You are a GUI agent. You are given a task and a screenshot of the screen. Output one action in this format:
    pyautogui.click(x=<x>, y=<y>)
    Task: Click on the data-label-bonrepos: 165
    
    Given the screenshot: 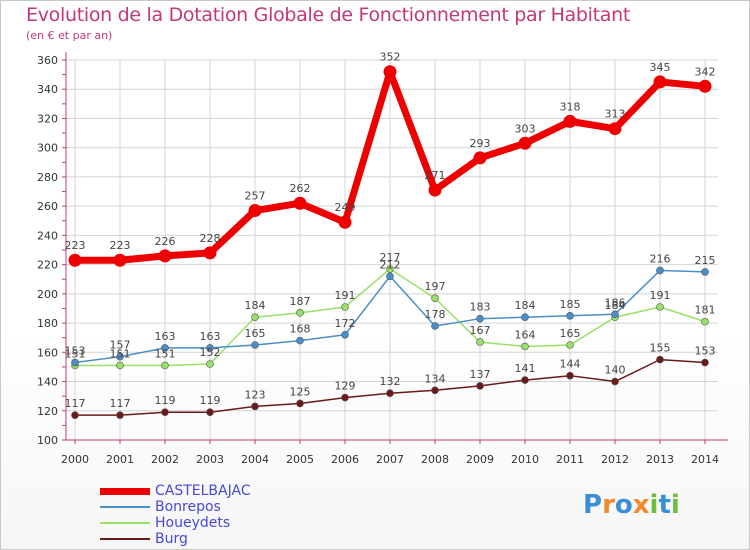 What is the action you would take?
    pyautogui.click(x=255, y=333)
    